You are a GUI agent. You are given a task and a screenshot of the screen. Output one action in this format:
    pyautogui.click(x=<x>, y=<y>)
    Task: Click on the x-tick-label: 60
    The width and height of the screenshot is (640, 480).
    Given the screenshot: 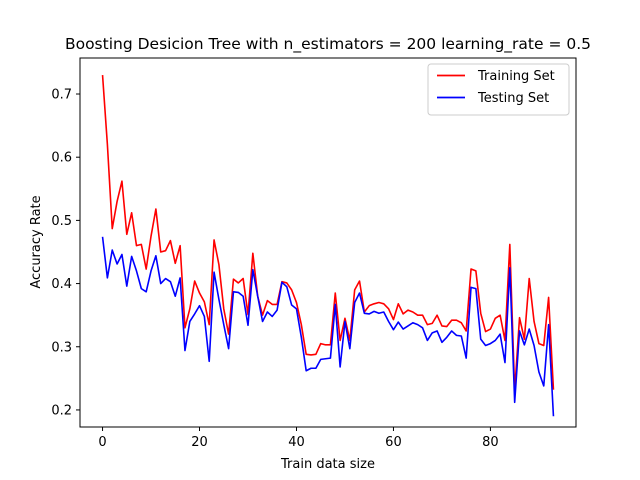 What is the action you would take?
    pyautogui.click(x=393, y=442)
    